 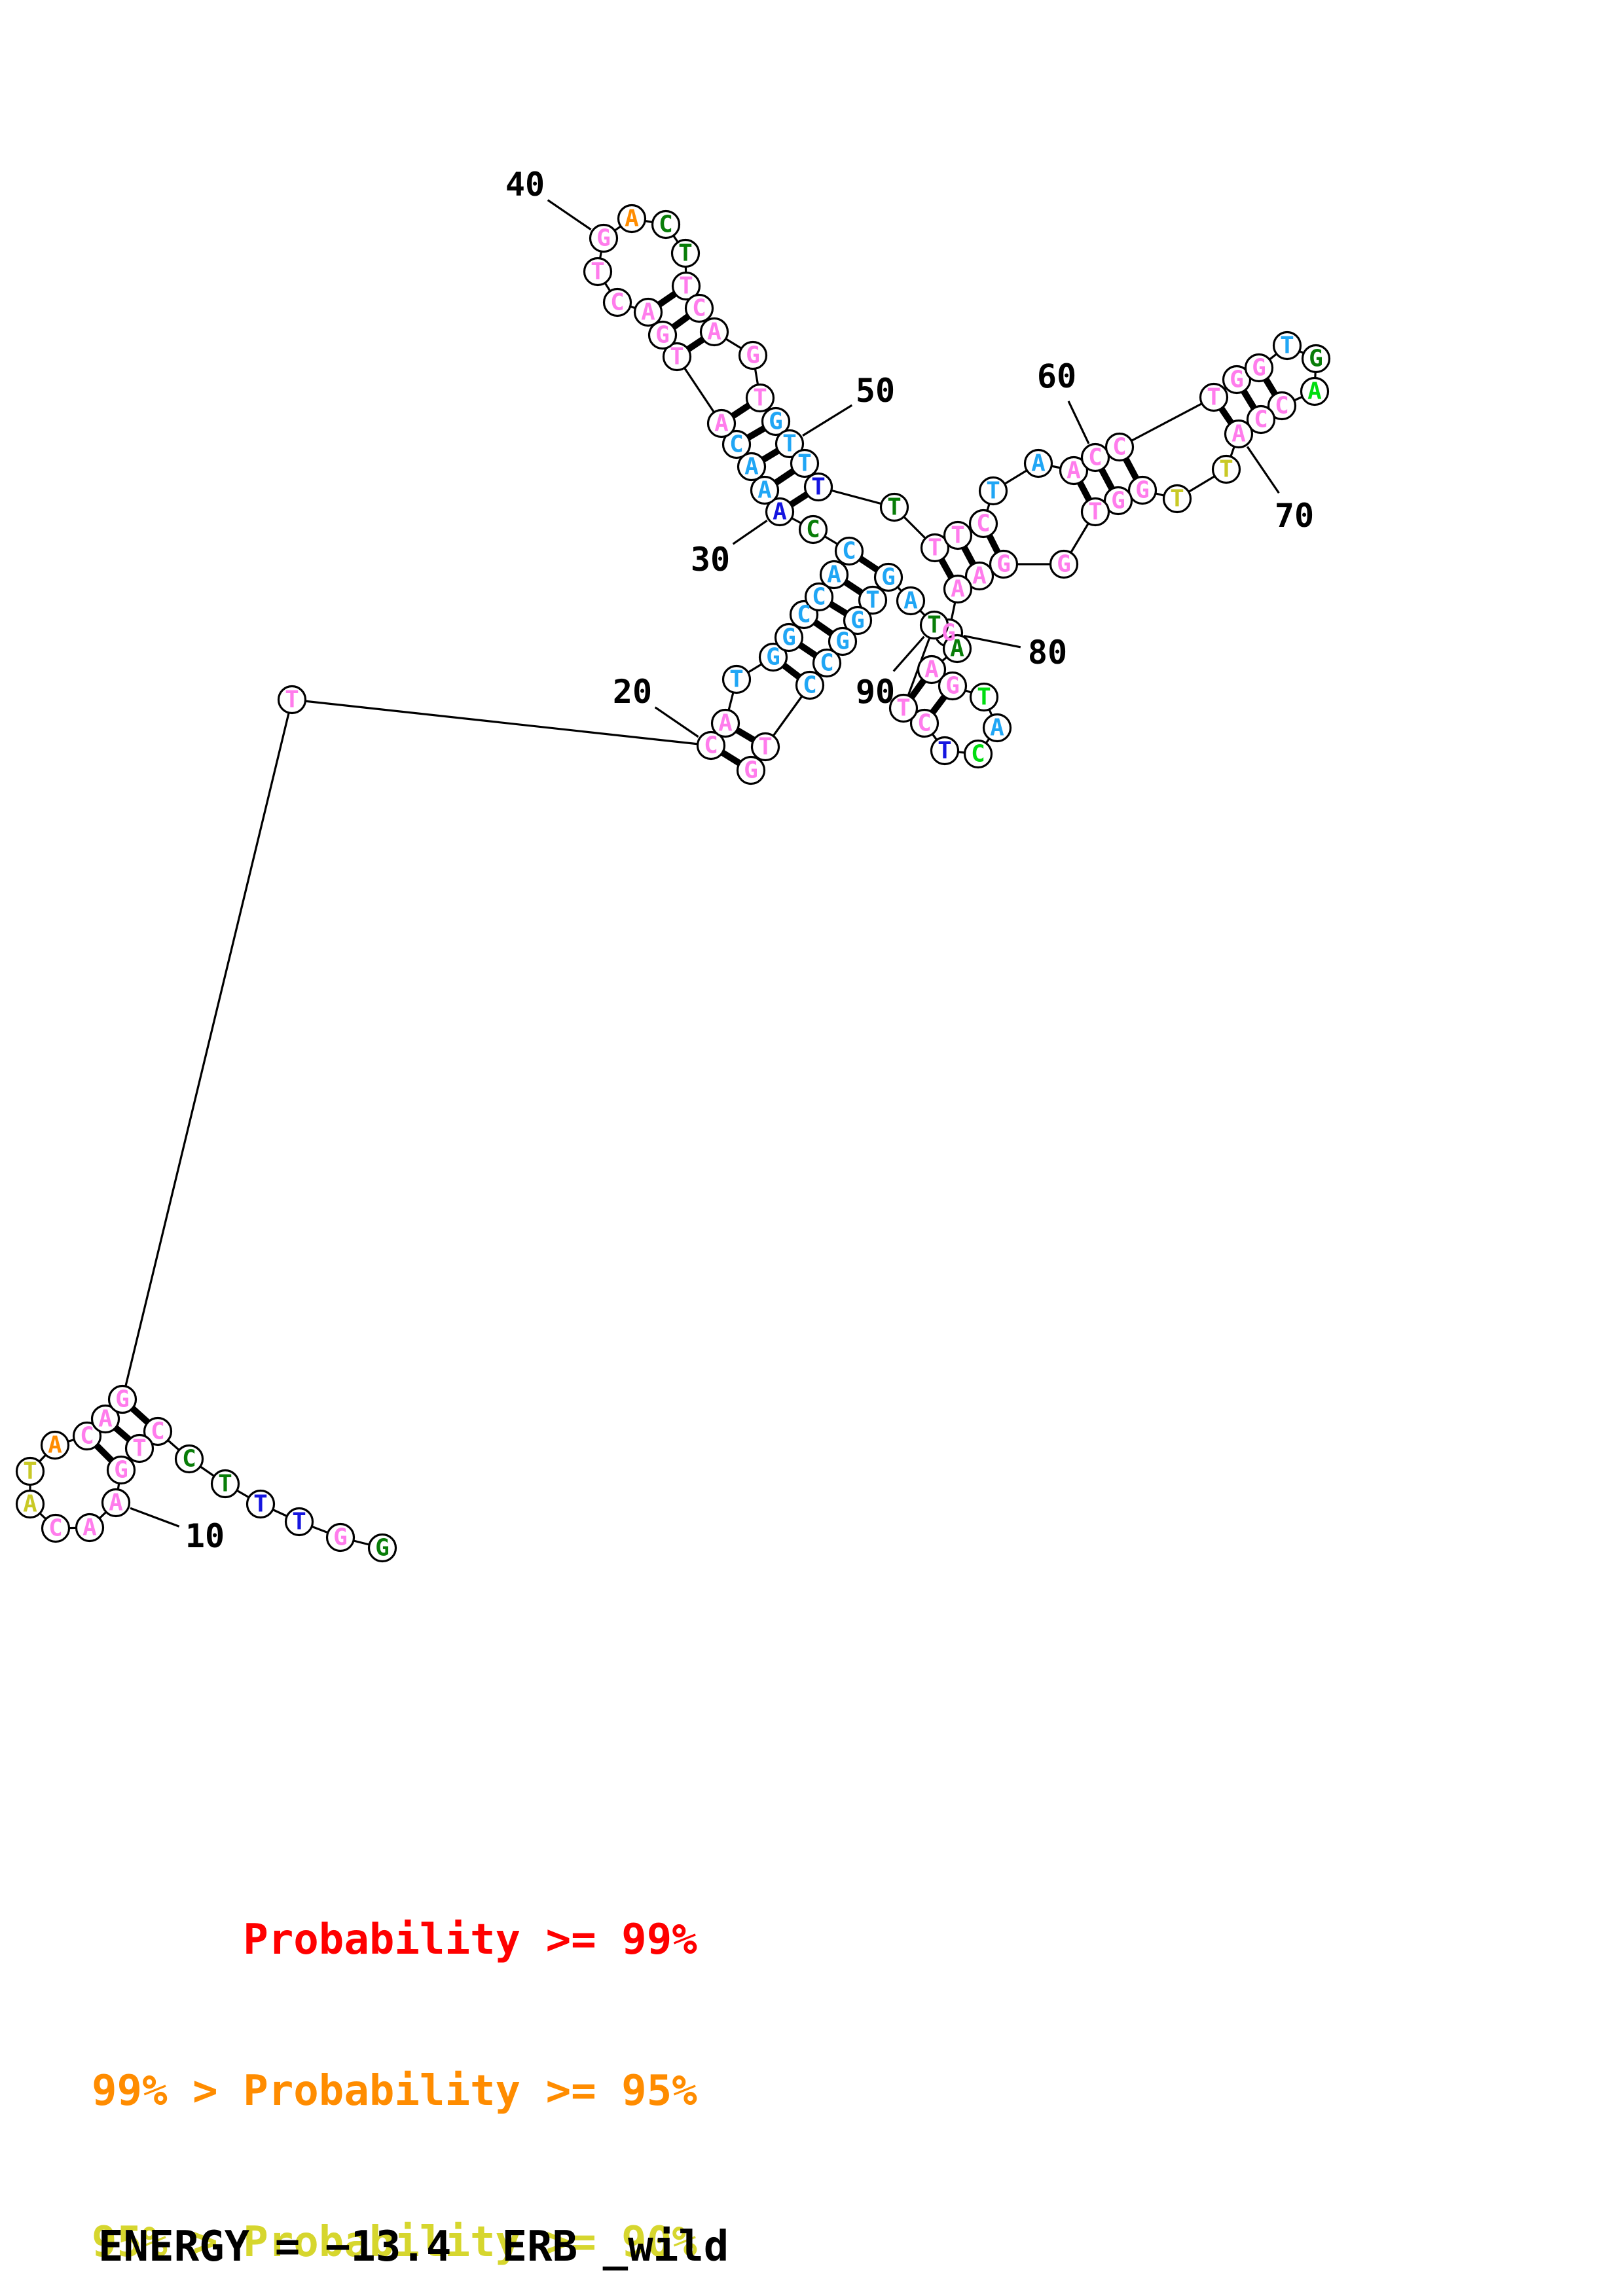 I want to click on position-label-60: 60, so click(x=1056, y=376).